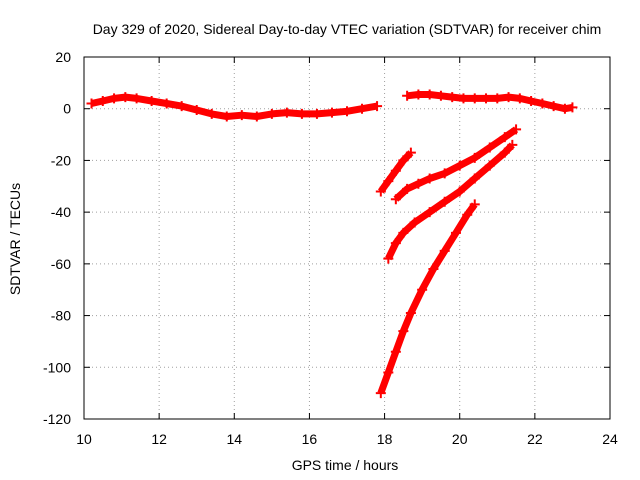 Image resolution: width=640 pixels, height=480 pixels. I want to click on x-tick-label: 14, so click(234, 439).